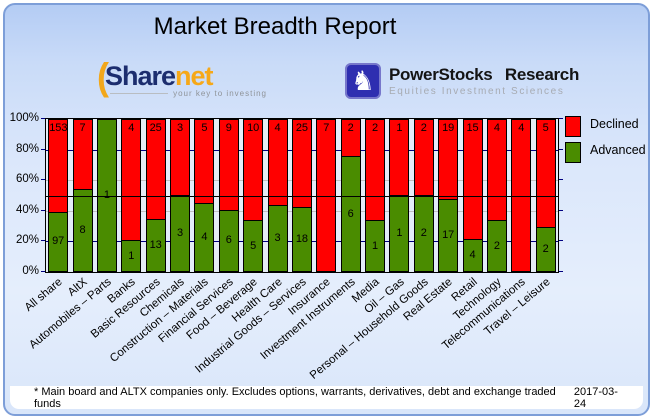  I want to click on advanced-swatch-icon, so click(573, 152).